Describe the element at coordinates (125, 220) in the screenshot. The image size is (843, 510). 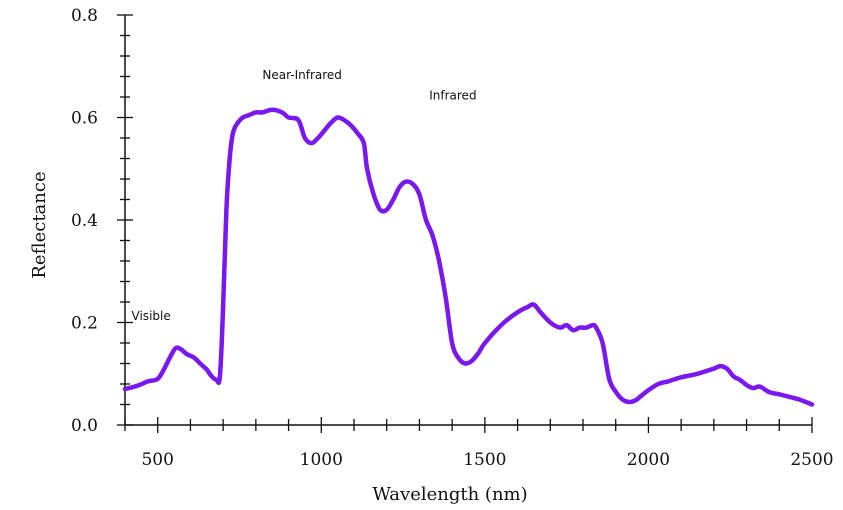
I see `y-axis-ticks` at that location.